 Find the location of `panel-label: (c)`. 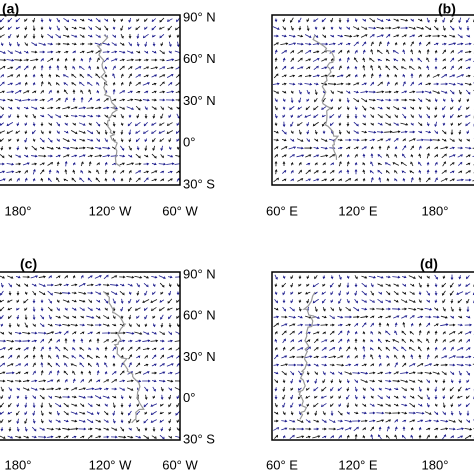

panel-label: (c) is located at coordinates (28, 264).